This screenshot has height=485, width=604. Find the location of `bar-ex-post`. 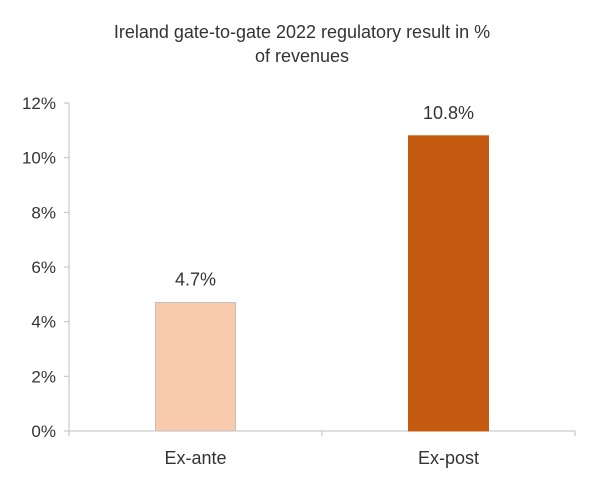

bar-ex-post is located at coordinates (448, 283).